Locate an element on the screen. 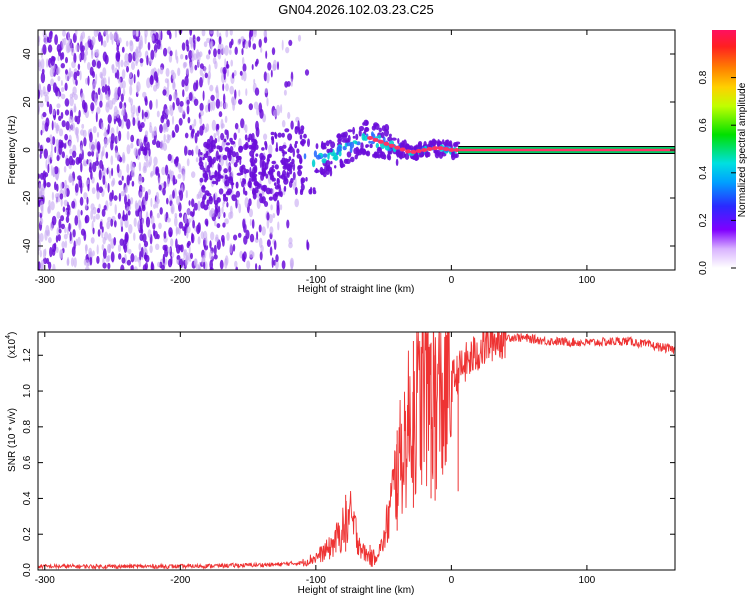 The height and width of the screenshot is (600, 750). spectrogram-peak is located at coordinates (397, 147).